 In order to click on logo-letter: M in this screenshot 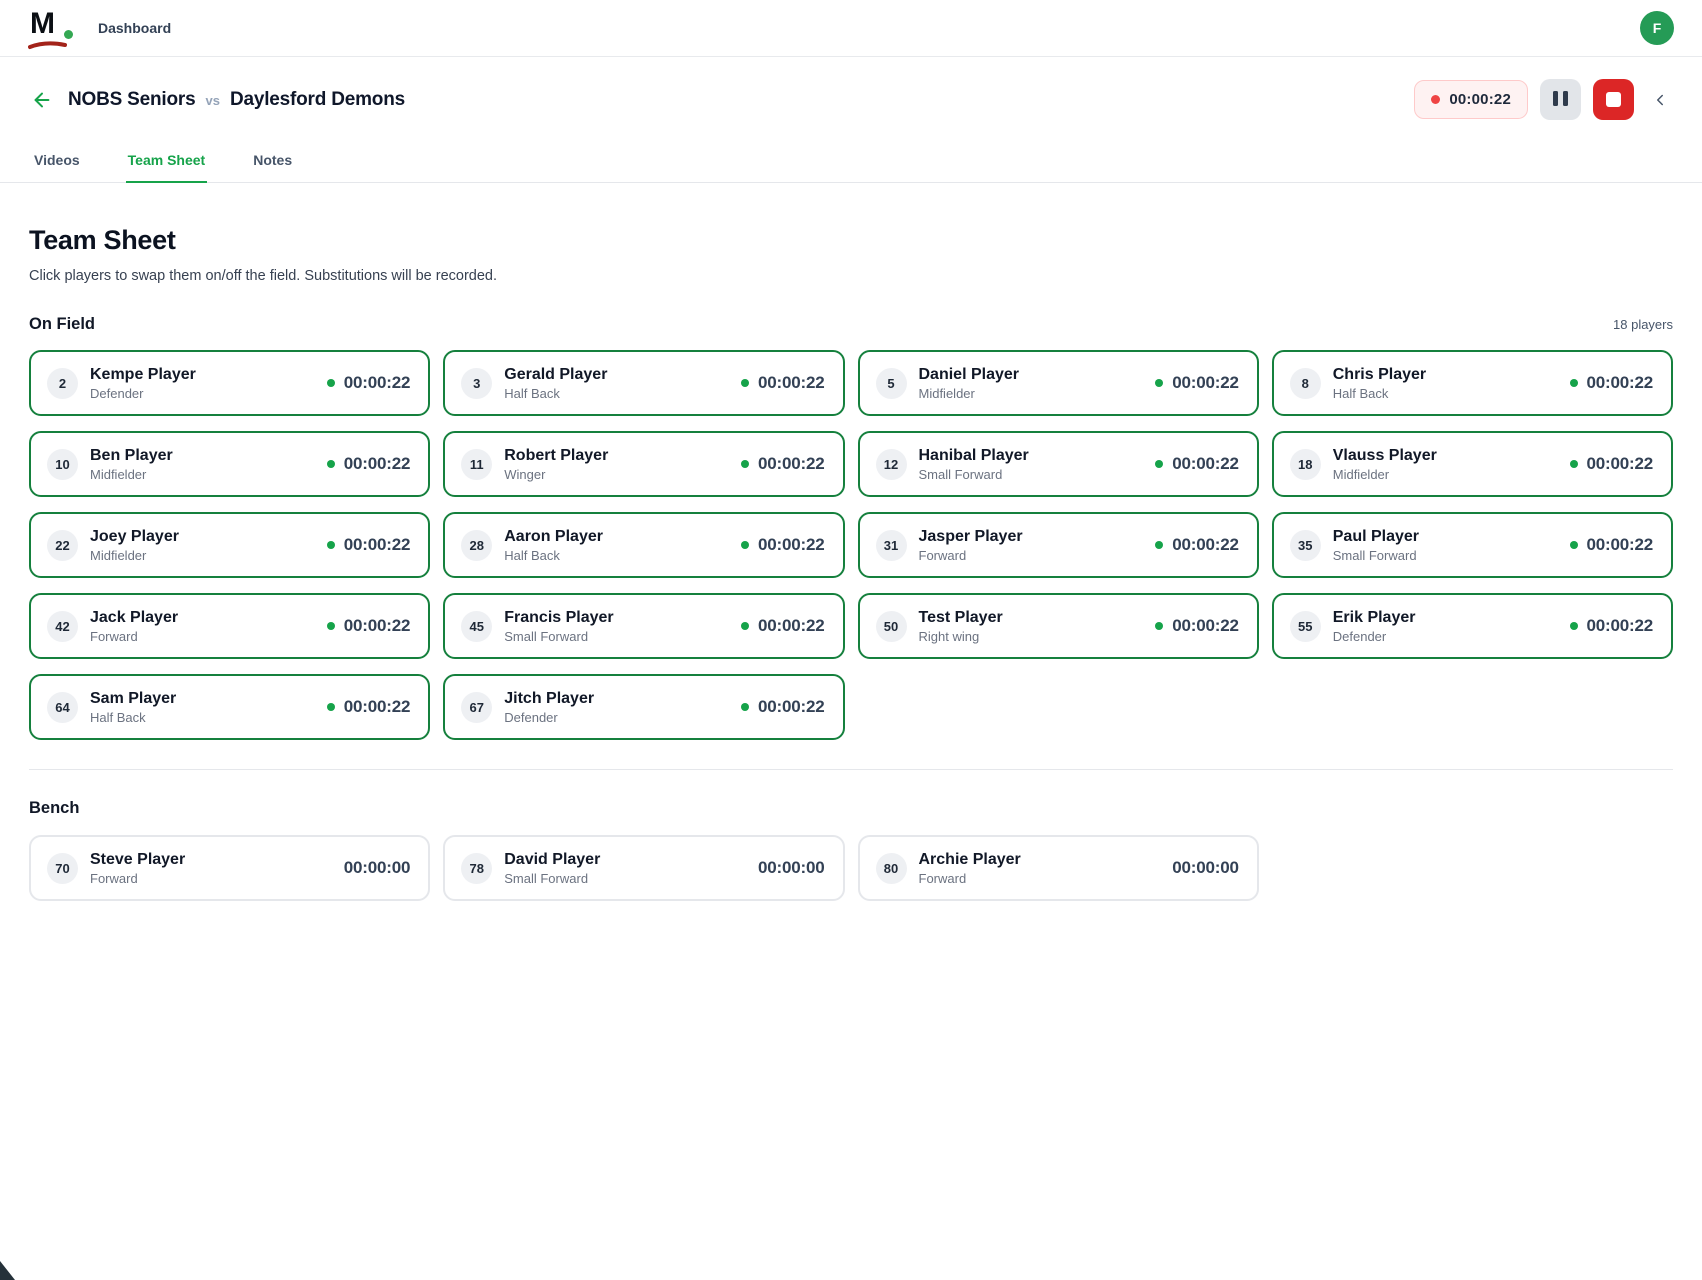, I will do `click(42, 23)`.